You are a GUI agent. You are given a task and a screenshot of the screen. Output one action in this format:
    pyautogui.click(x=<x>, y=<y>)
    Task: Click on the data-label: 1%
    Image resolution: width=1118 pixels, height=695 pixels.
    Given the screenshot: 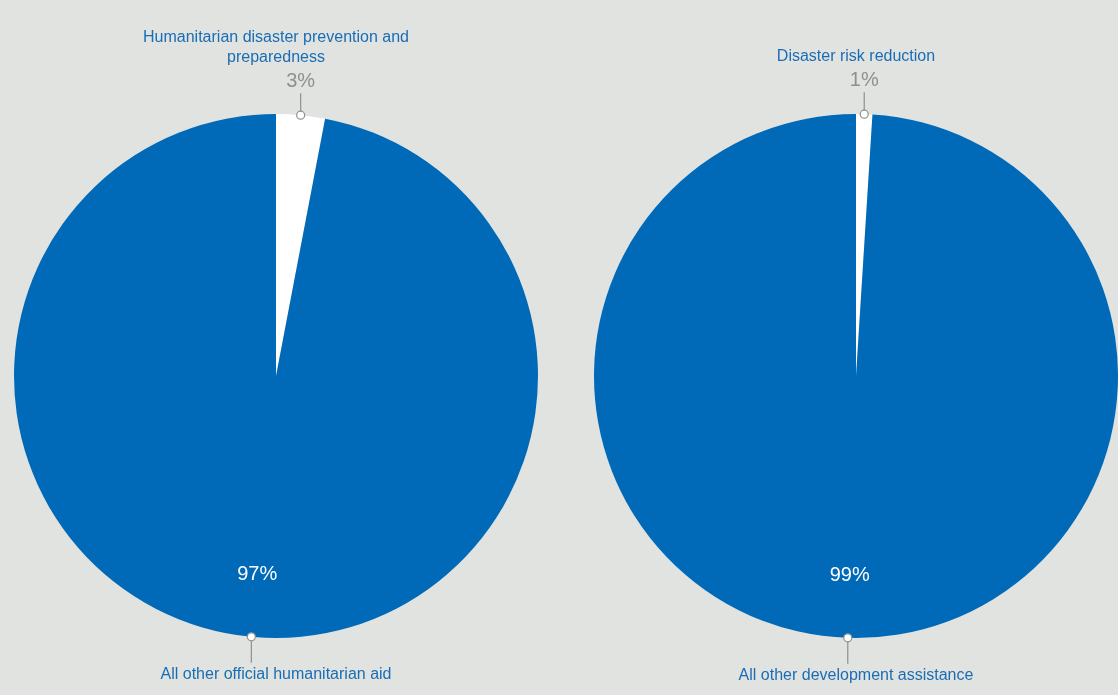 What is the action you would take?
    pyautogui.click(x=864, y=78)
    